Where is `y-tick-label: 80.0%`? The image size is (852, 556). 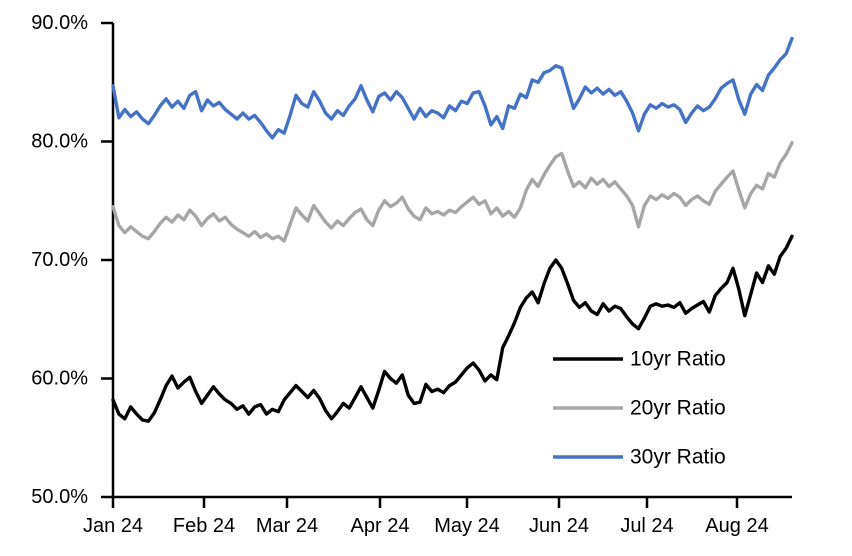 y-tick-label: 80.0% is located at coordinates (59, 142).